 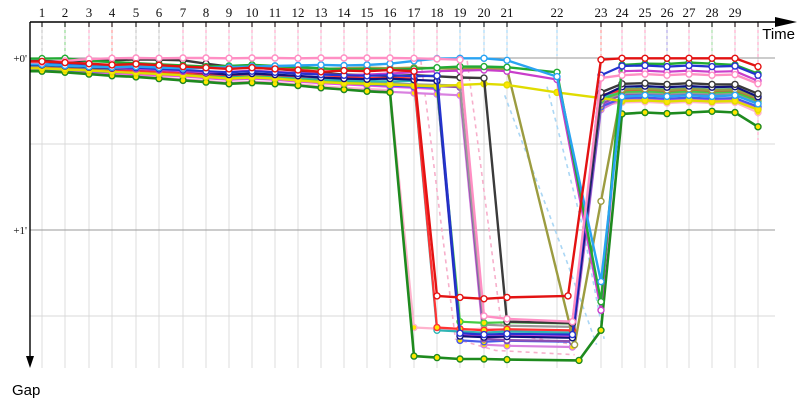 What do you see at coordinates (321, 12) in the screenshot?
I see `lap-label: 13` at bounding box center [321, 12].